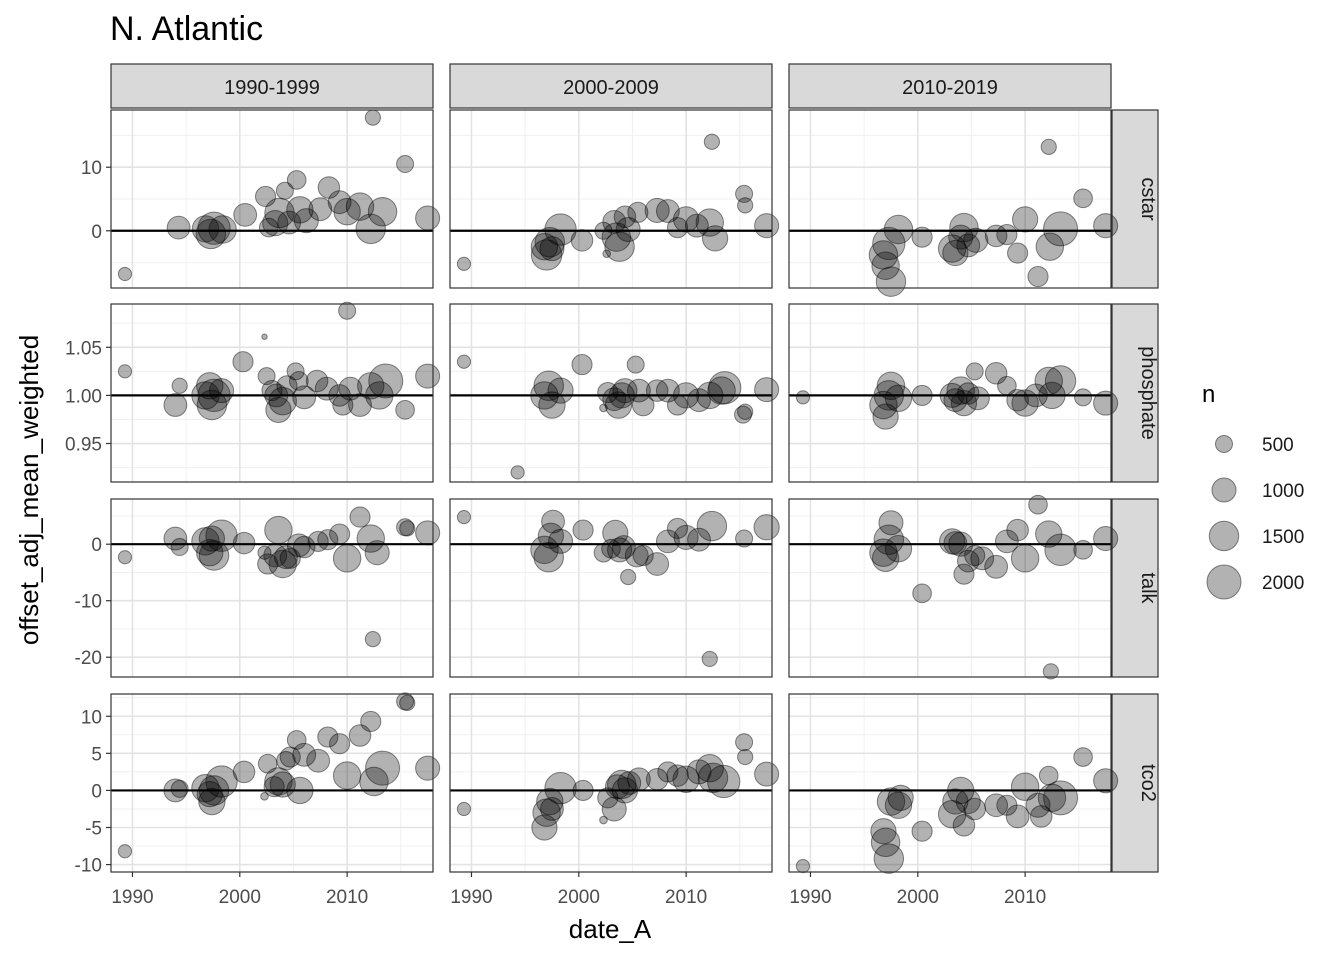 This screenshot has height=960, width=1344. What do you see at coordinates (96, 754) in the screenshot?
I see `y-tick-label: 5` at bounding box center [96, 754].